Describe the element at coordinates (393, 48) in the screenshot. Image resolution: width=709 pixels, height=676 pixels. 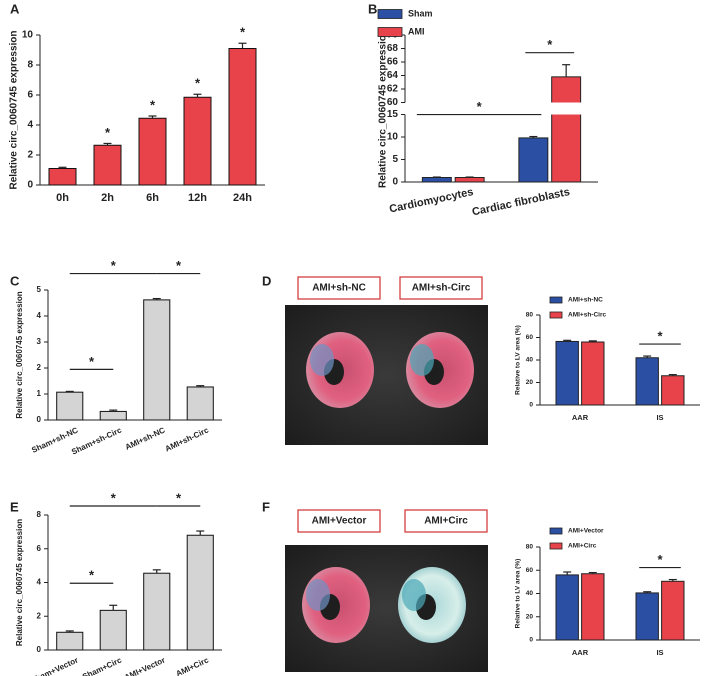
I see `y-tick-label: 68` at that location.